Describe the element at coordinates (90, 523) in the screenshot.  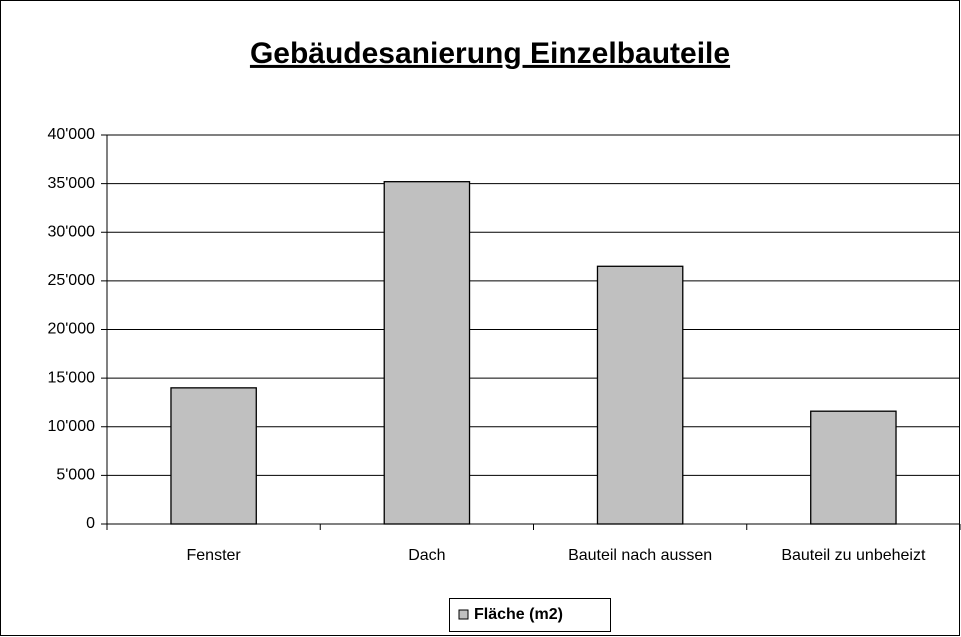
I see `y-tick-label: 0` at that location.